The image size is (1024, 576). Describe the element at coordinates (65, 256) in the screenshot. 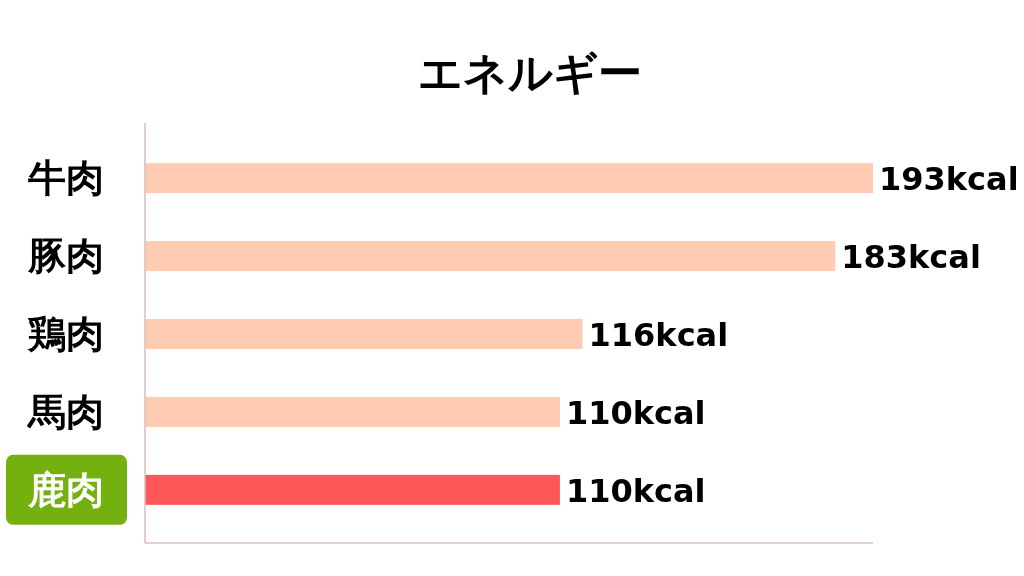

I see `y-tick-label: 豚肉` at that location.